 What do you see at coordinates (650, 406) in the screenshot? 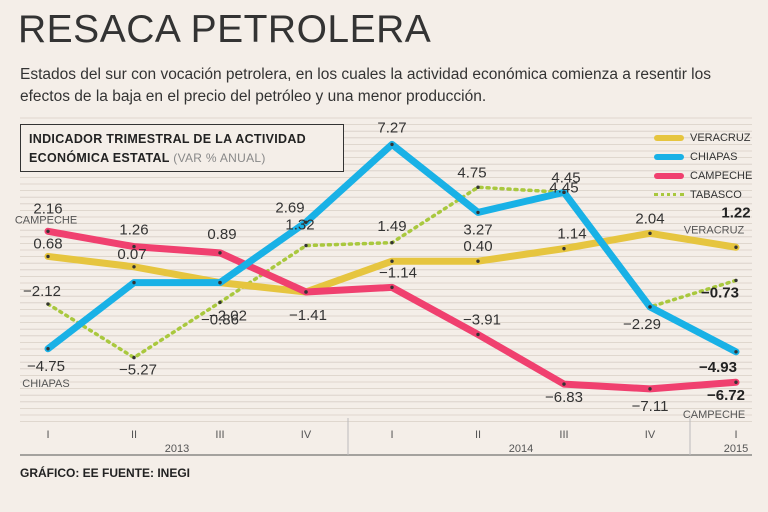
I see `data-label: −7.11` at bounding box center [650, 406].